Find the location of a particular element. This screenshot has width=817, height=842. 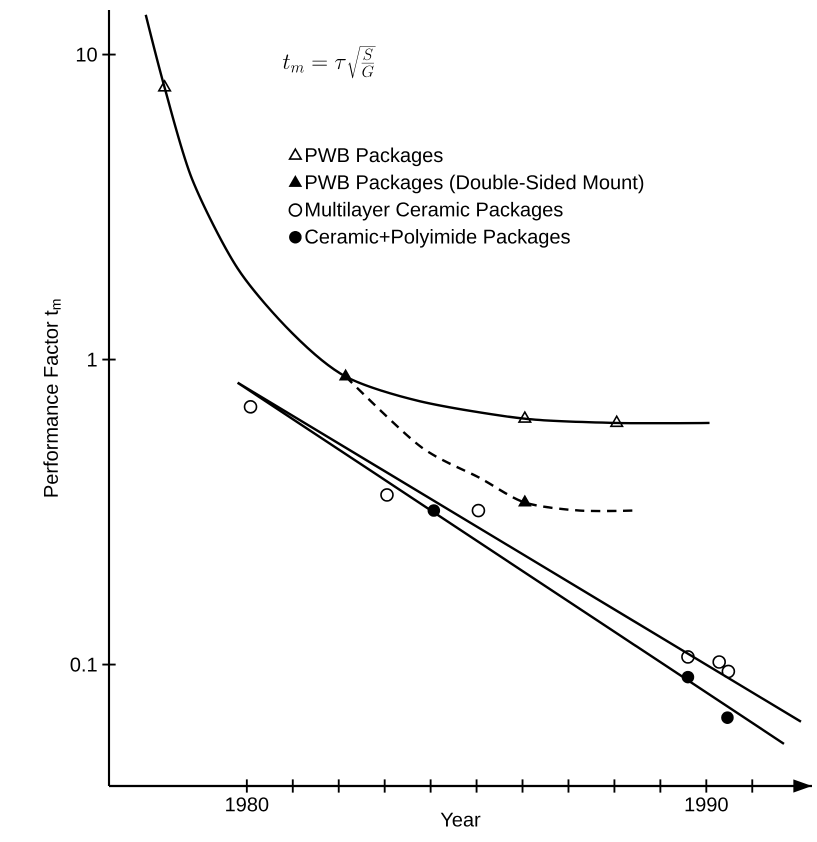

y-tick-label: 10 is located at coordinates (86, 54).